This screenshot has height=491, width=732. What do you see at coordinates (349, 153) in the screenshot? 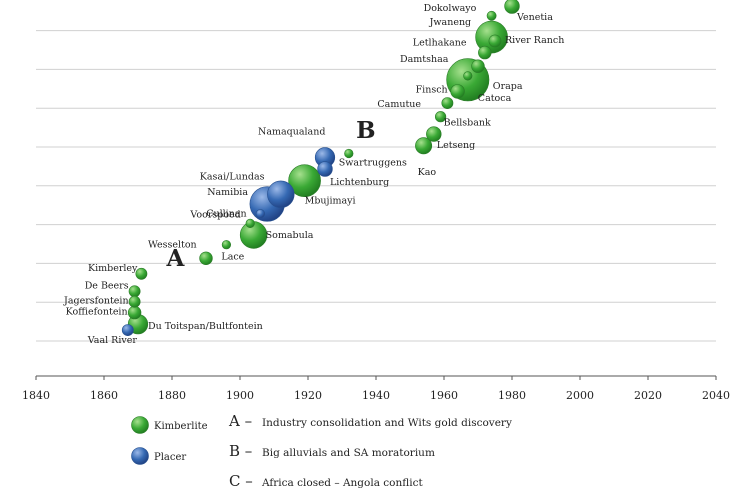
I see `bubble-swartruggens` at bounding box center [349, 153].